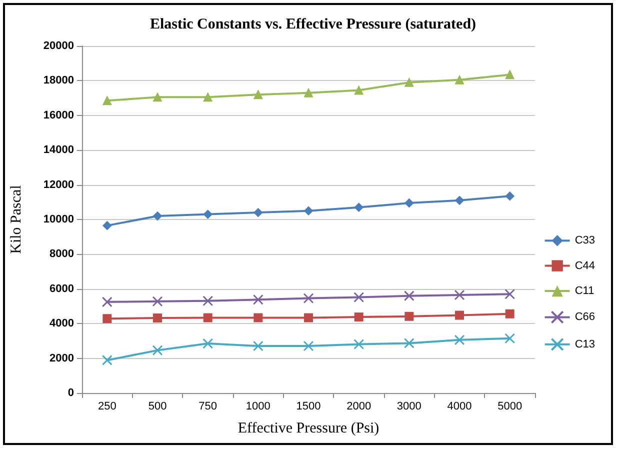 This screenshot has width=620, height=452. What do you see at coordinates (58, 150) in the screenshot?
I see `y-tick-label: 14000` at bounding box center [58, 150].